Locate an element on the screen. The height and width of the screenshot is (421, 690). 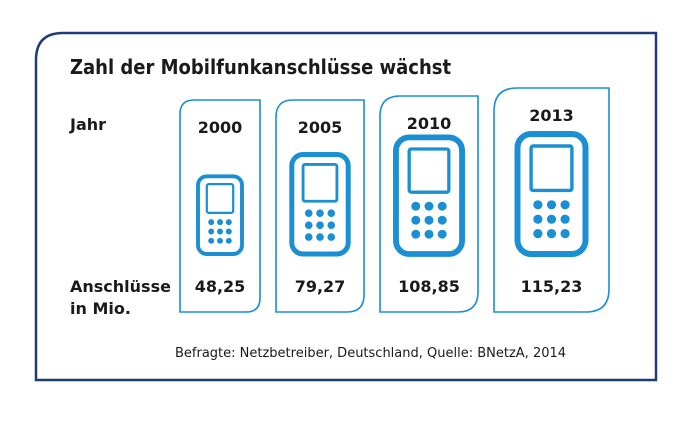
value-label: 108,85 is located at coordinates (429, 286).